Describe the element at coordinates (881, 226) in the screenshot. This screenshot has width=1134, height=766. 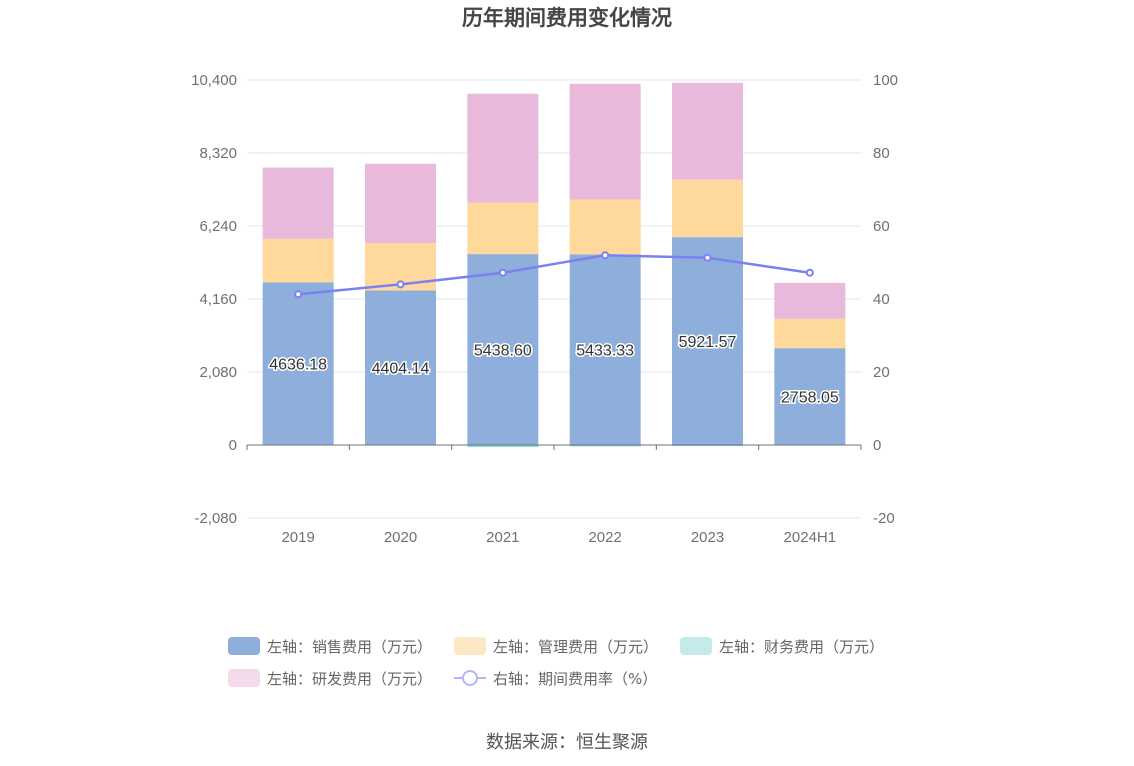
I see `right-axis-tick-label: 60` at that location.